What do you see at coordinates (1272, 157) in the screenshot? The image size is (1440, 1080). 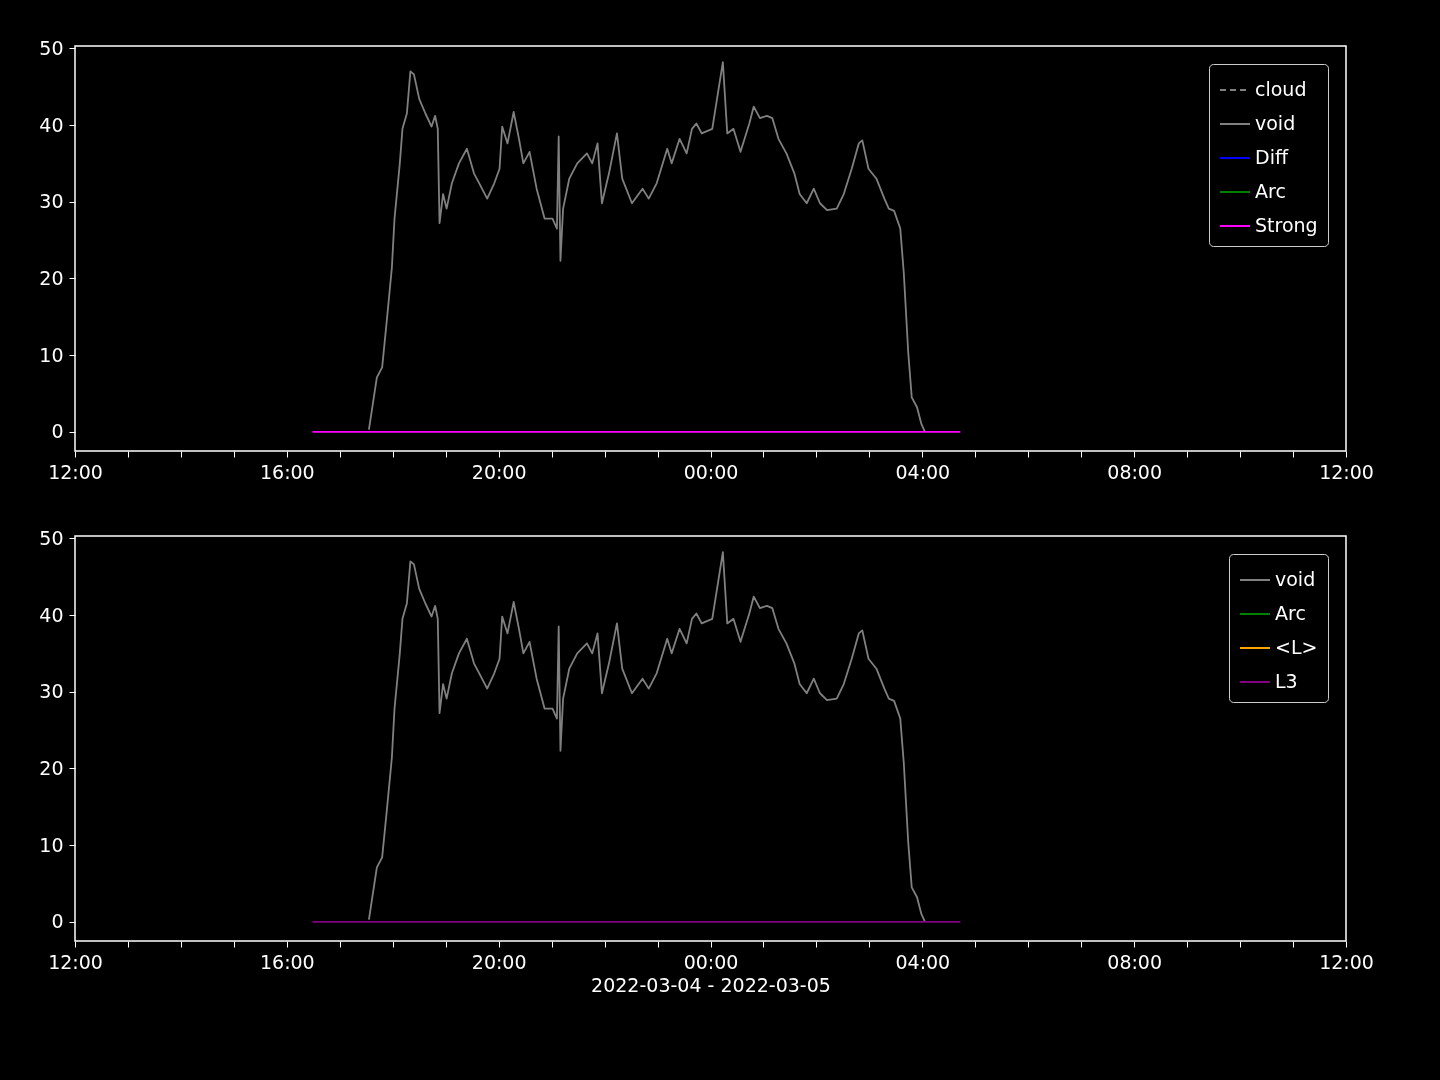 I see `legend-label: Diff` at bounding box center [1272, 157].